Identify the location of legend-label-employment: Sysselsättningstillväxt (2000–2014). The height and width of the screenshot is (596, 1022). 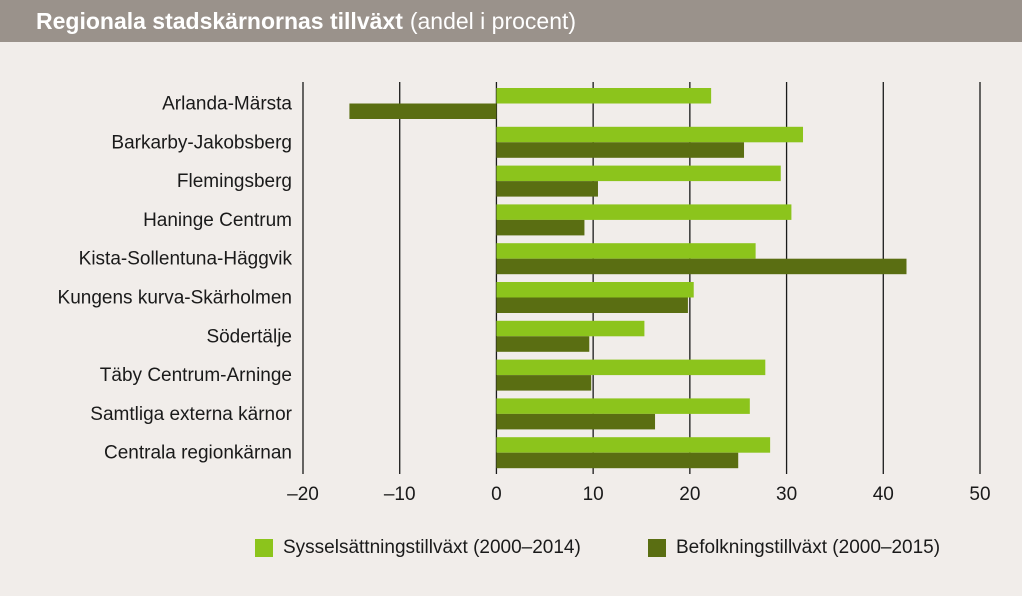
(432, 547).